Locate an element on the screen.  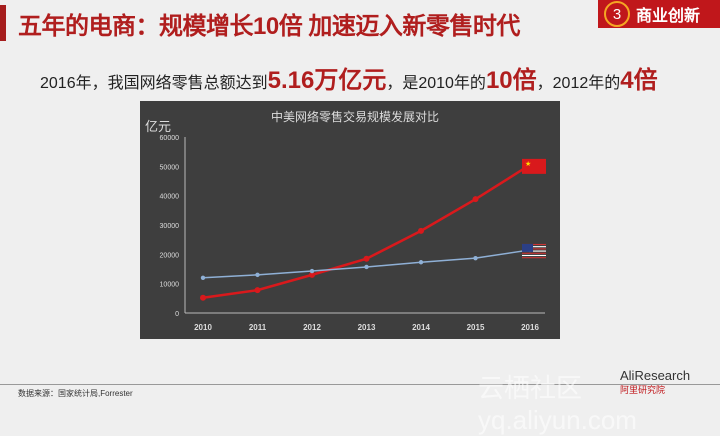
highlight-value: 5.16万亿元 is located at coordinates (327, 80).